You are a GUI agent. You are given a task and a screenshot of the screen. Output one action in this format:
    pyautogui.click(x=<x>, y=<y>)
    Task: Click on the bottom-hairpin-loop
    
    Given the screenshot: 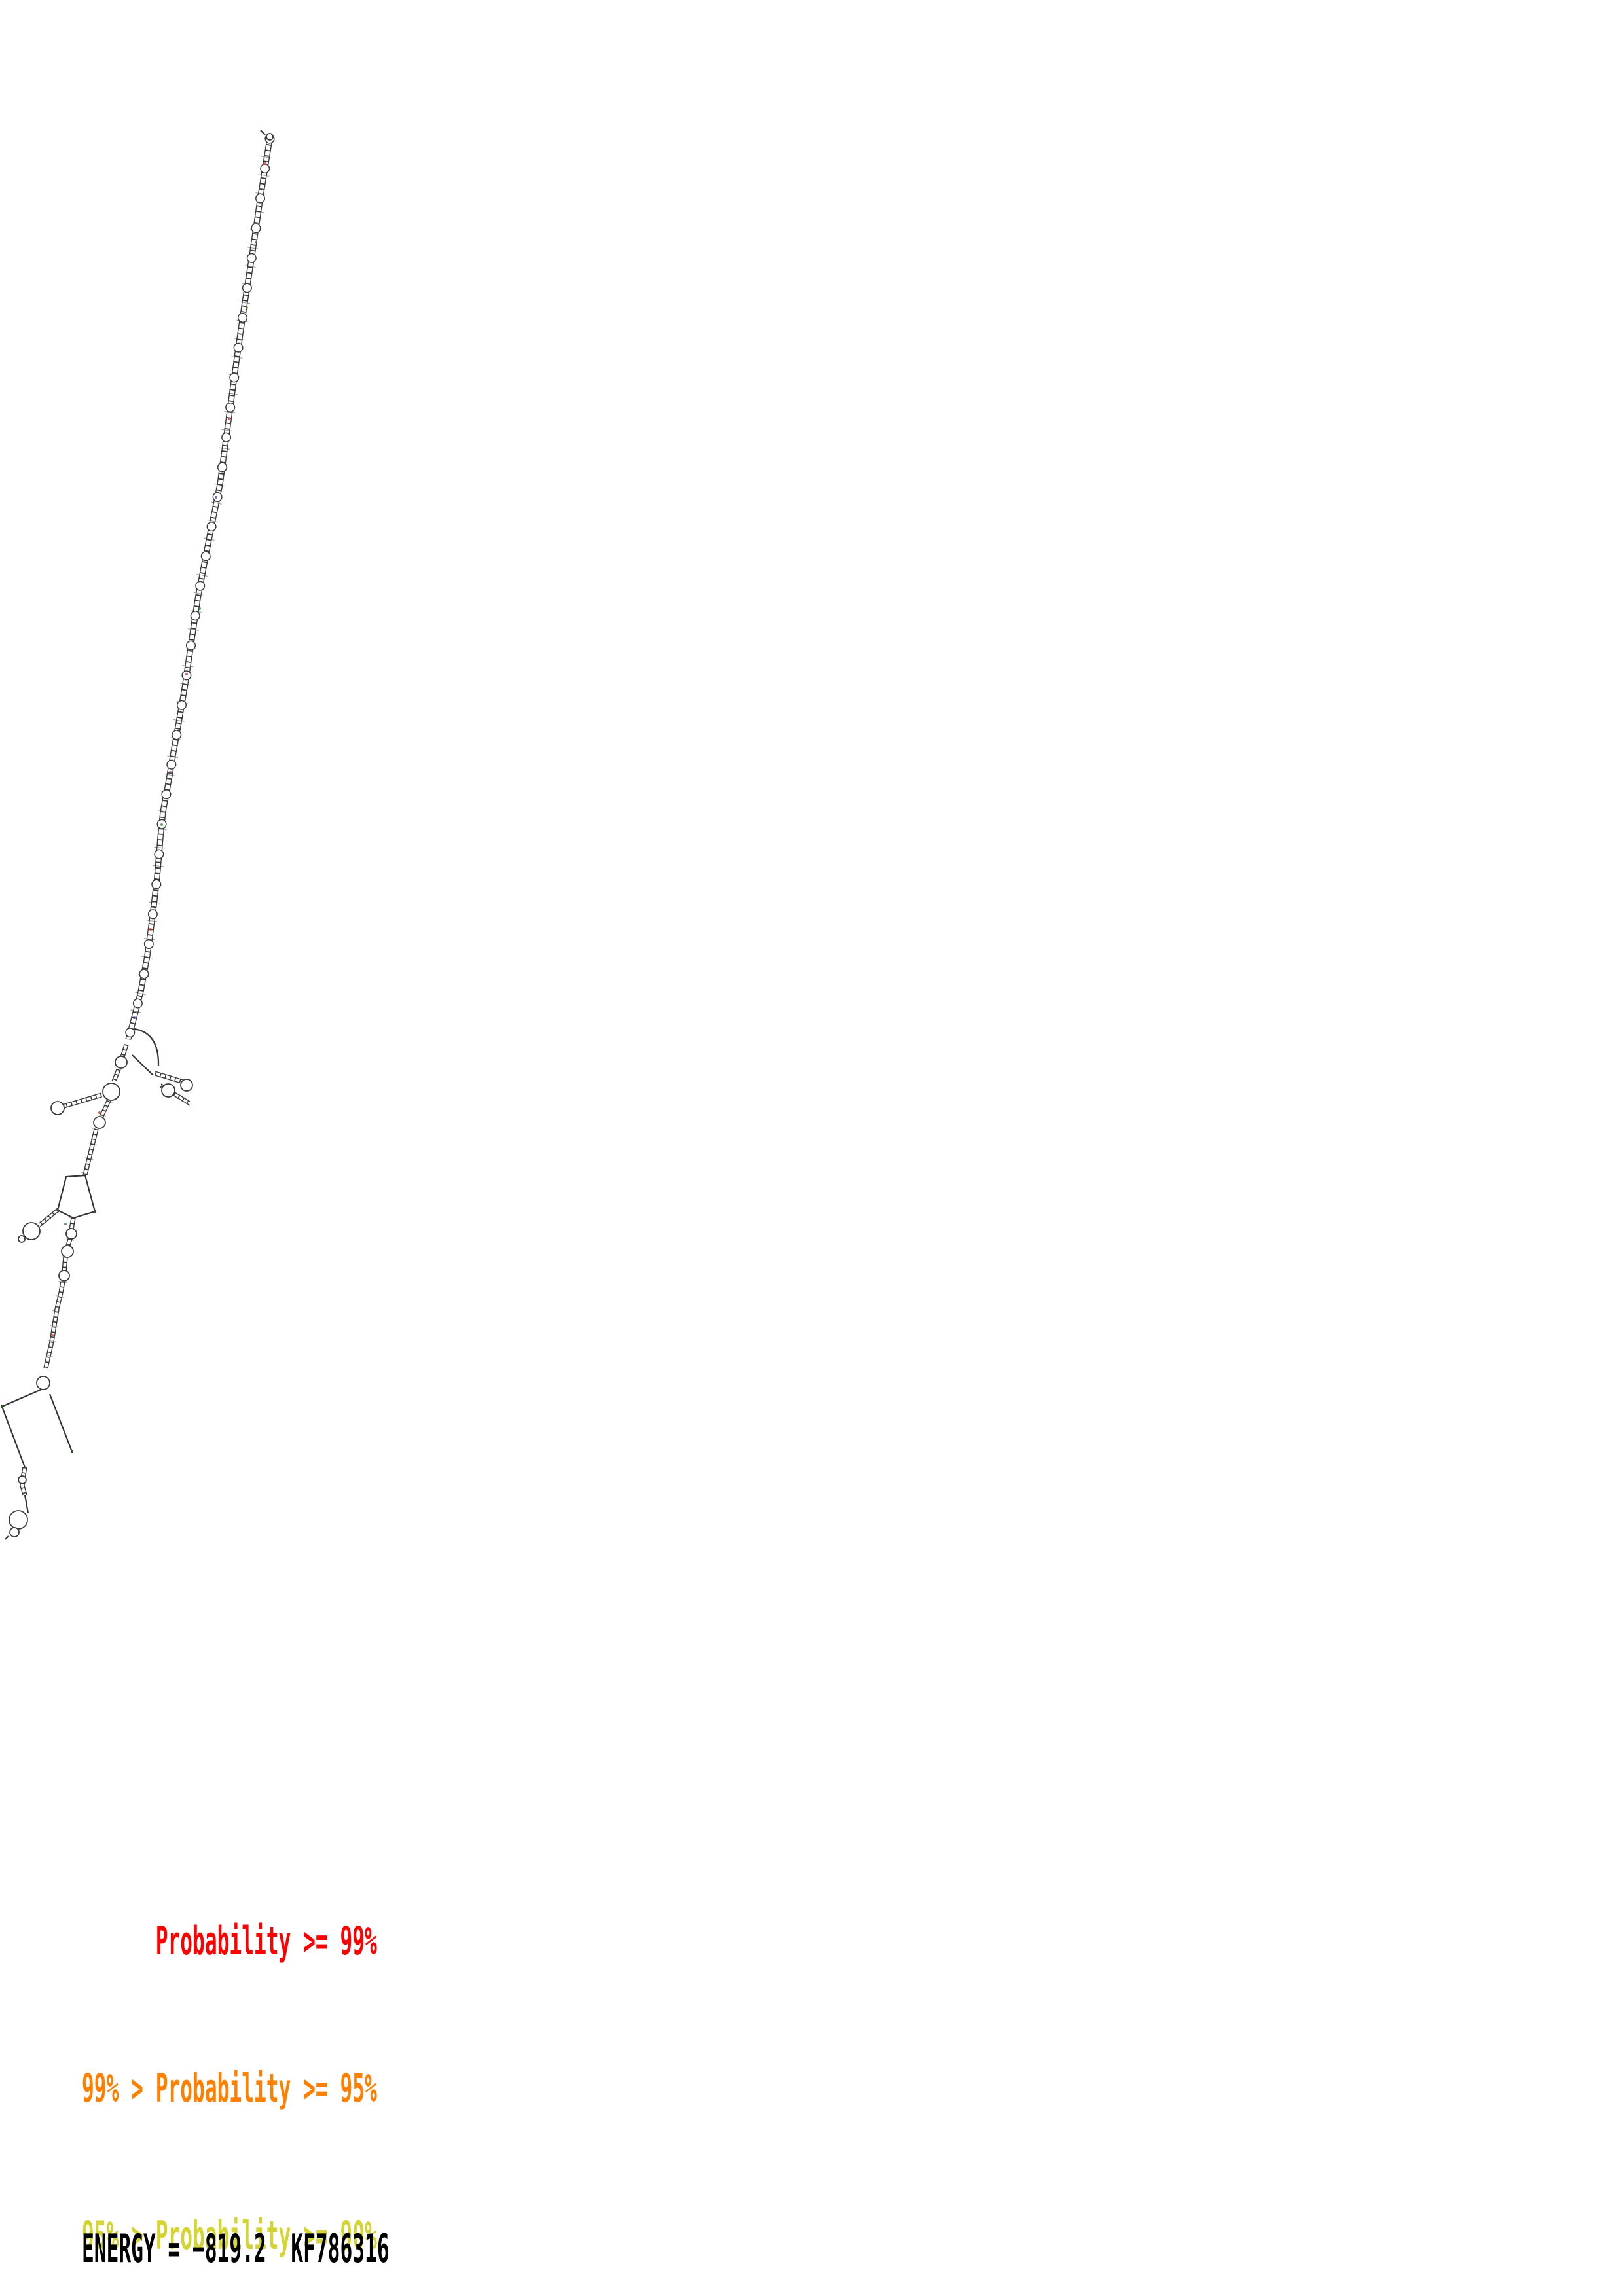 What is the action you would take?
    pyautogui.click(x=17, y=1507)
    